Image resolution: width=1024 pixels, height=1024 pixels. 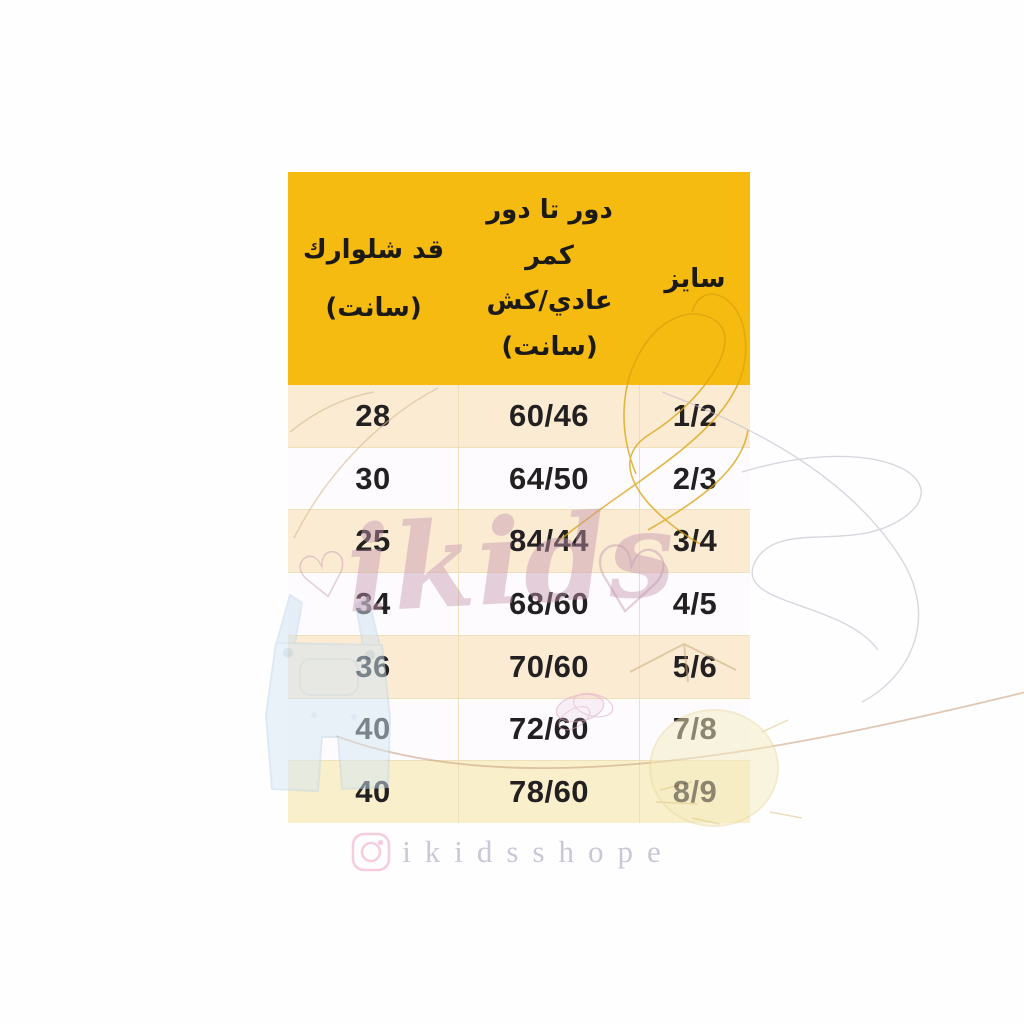 I want to click on cell-length: 30, so click(x=373, y=478).